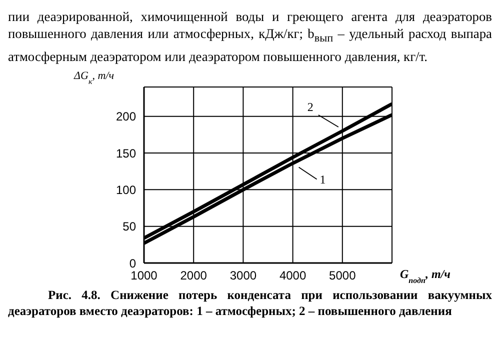 The width and height of the screenshot is (500, 350). Describe the element at coordinates (126, 153) in the screenshot. I see `y-tick-label: 150` at that location.